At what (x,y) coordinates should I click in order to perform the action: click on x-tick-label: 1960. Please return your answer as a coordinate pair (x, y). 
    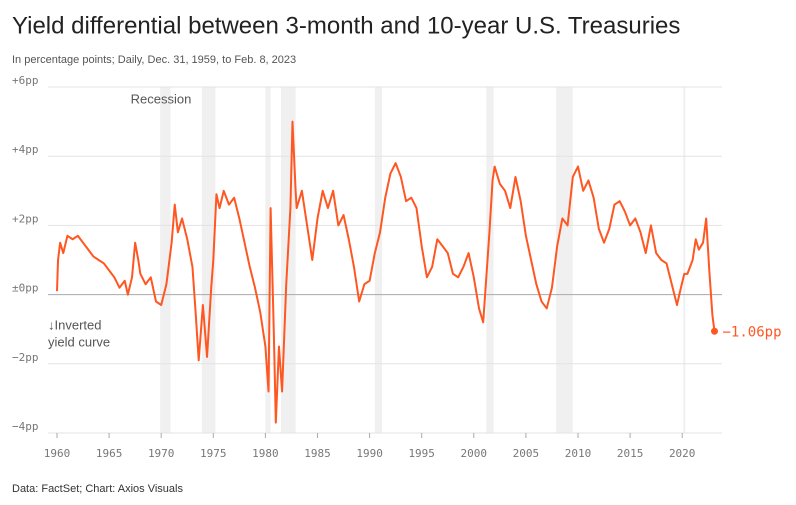
    Looking at the image, I should click on (57, 453).